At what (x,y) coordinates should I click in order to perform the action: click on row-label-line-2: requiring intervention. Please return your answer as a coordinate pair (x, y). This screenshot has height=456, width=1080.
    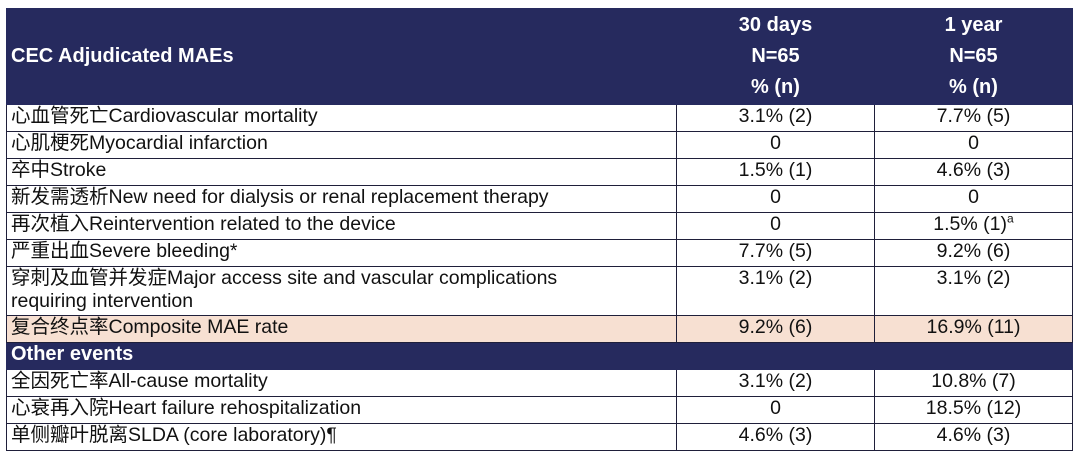
    Looking at the image, I should click on (102, 301).